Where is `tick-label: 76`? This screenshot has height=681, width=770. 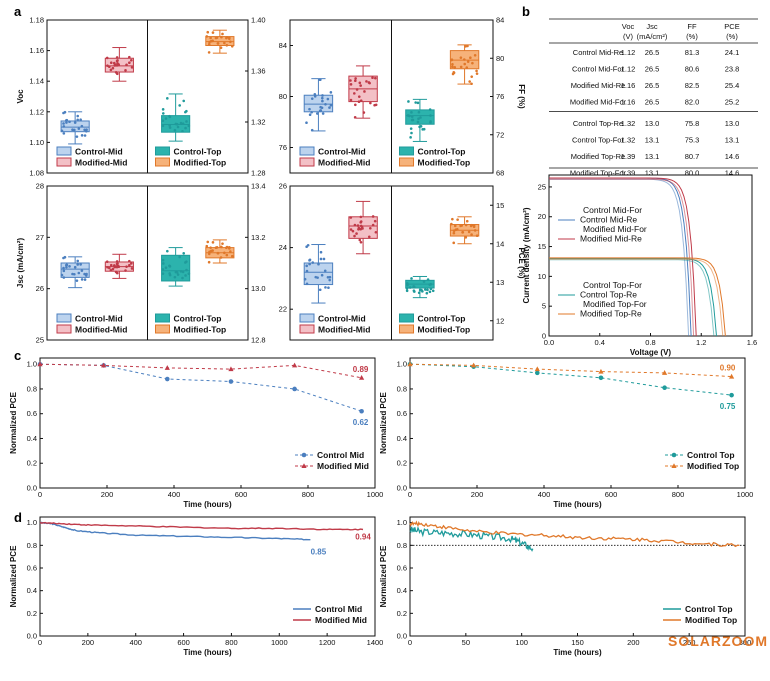 tick-label: 76 is located at coordinates (283, 147).